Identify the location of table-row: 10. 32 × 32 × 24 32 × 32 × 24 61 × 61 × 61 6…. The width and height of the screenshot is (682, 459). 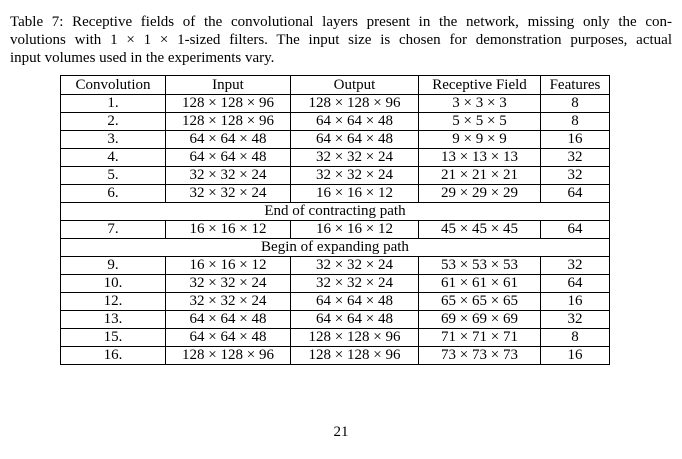
(335, 283).